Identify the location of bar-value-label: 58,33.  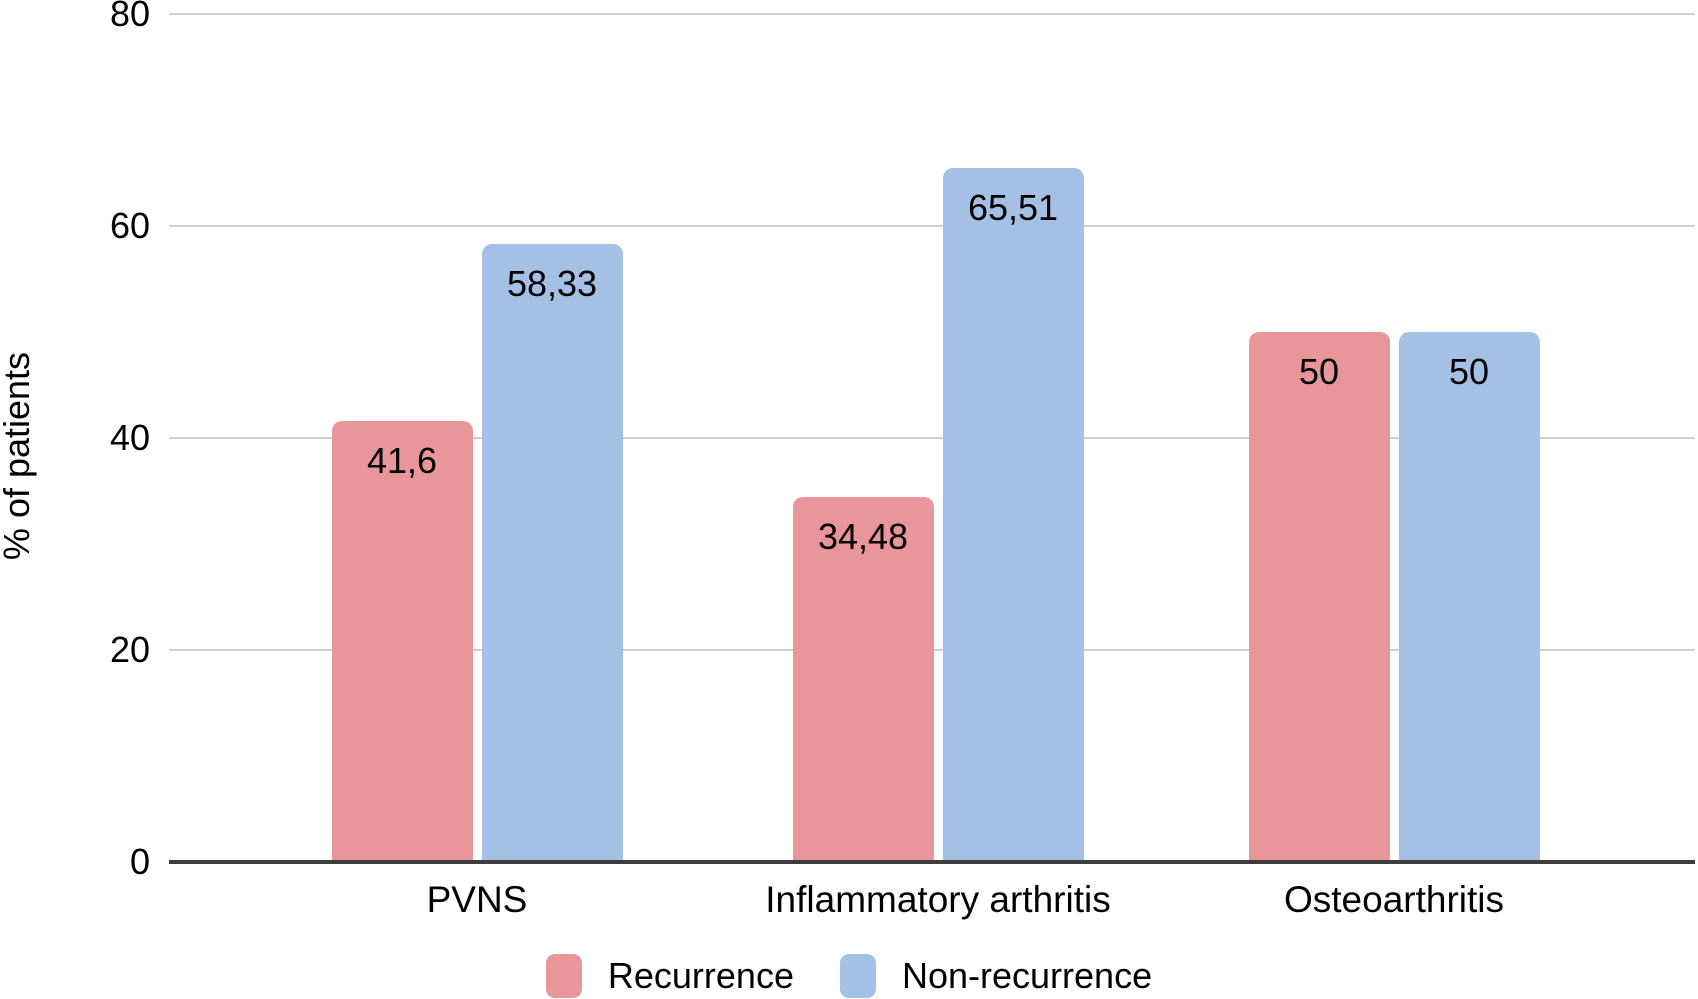
(552, 283).